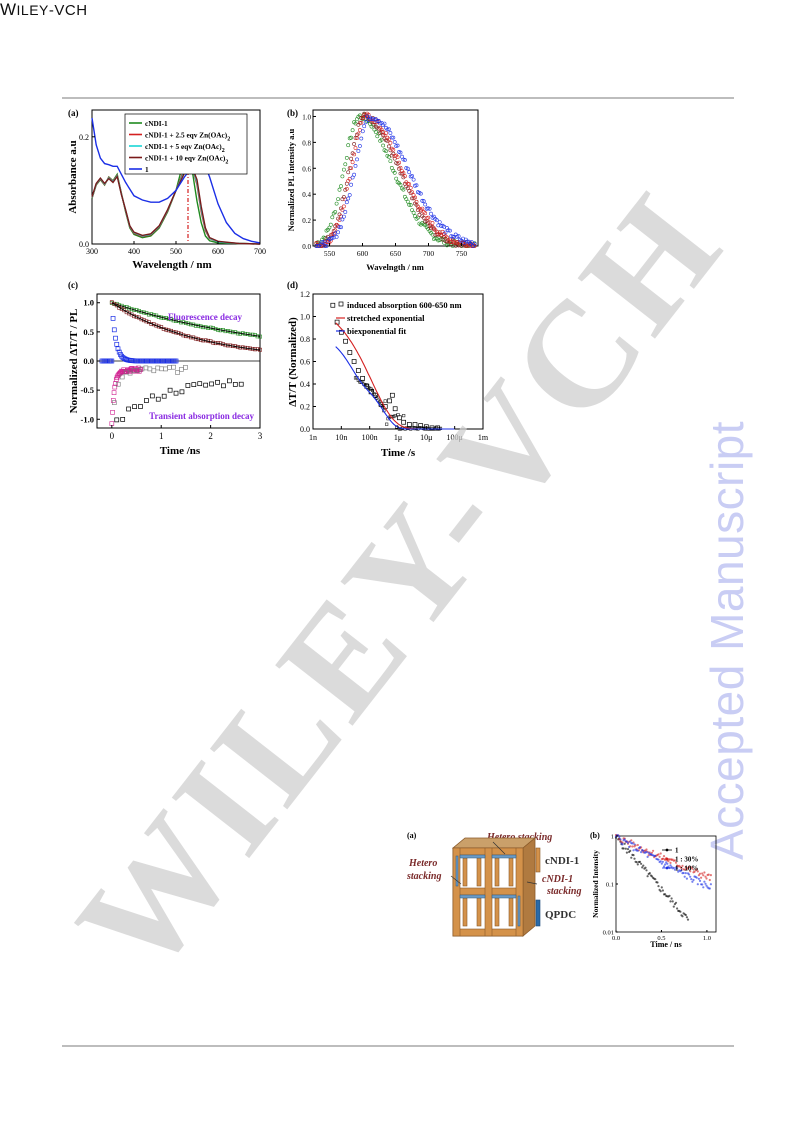  Describe the element at coordinates (395, 388) in the screenshot. I see `biexp-fit` at that location.